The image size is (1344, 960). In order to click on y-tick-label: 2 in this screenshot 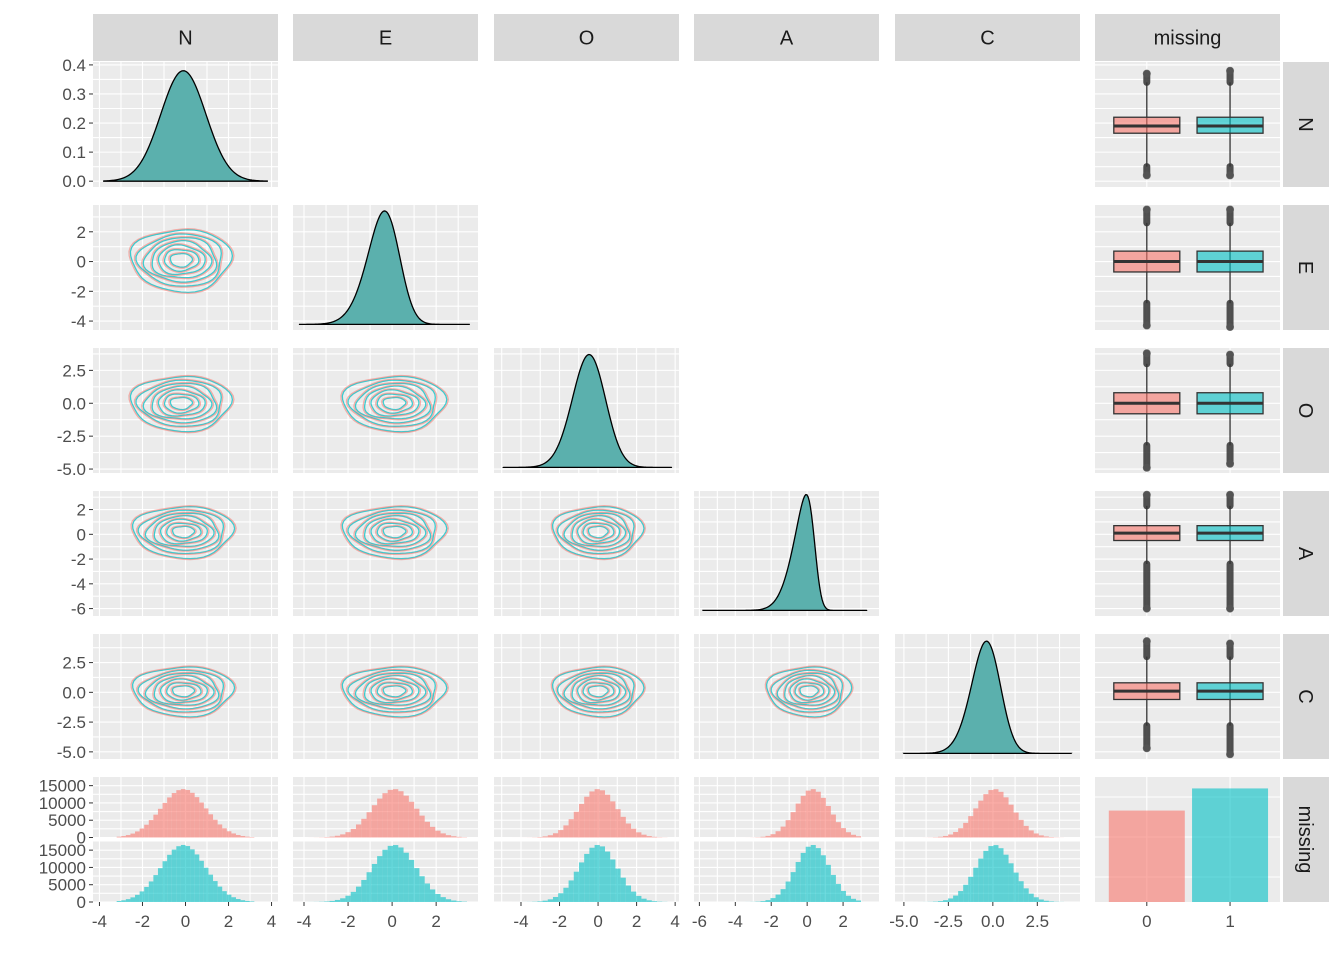, I will do `click(81, 510)`.